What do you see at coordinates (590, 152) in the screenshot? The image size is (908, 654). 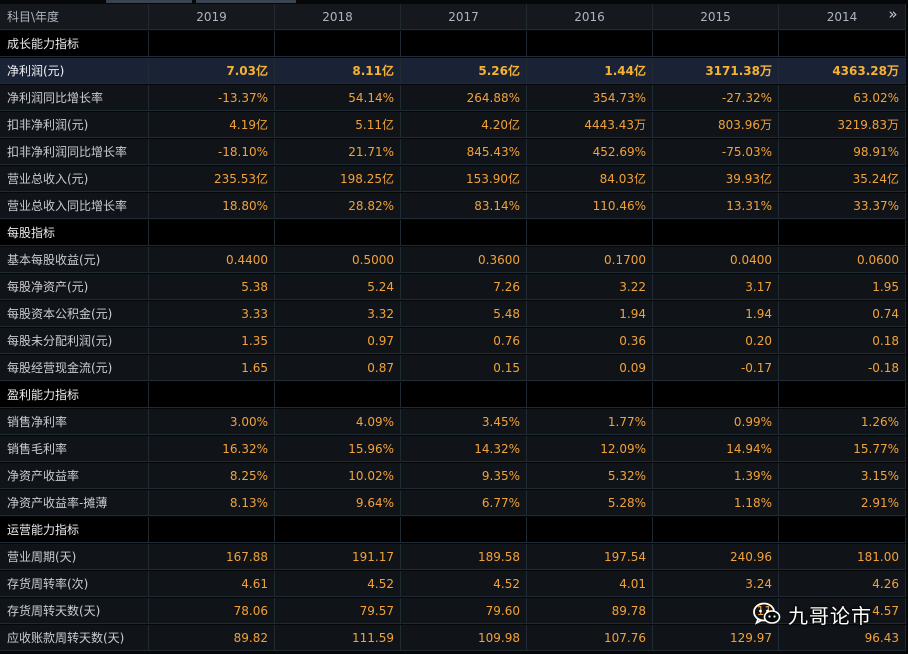 I see `value-cell: 452.69%` at bounding box center [590, 152].